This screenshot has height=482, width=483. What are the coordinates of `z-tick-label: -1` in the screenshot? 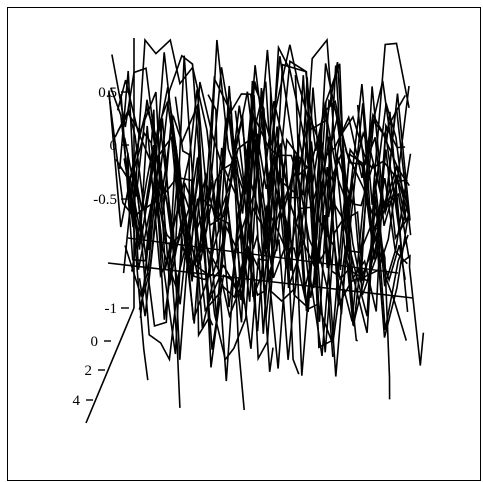 It's located at (111, 309).